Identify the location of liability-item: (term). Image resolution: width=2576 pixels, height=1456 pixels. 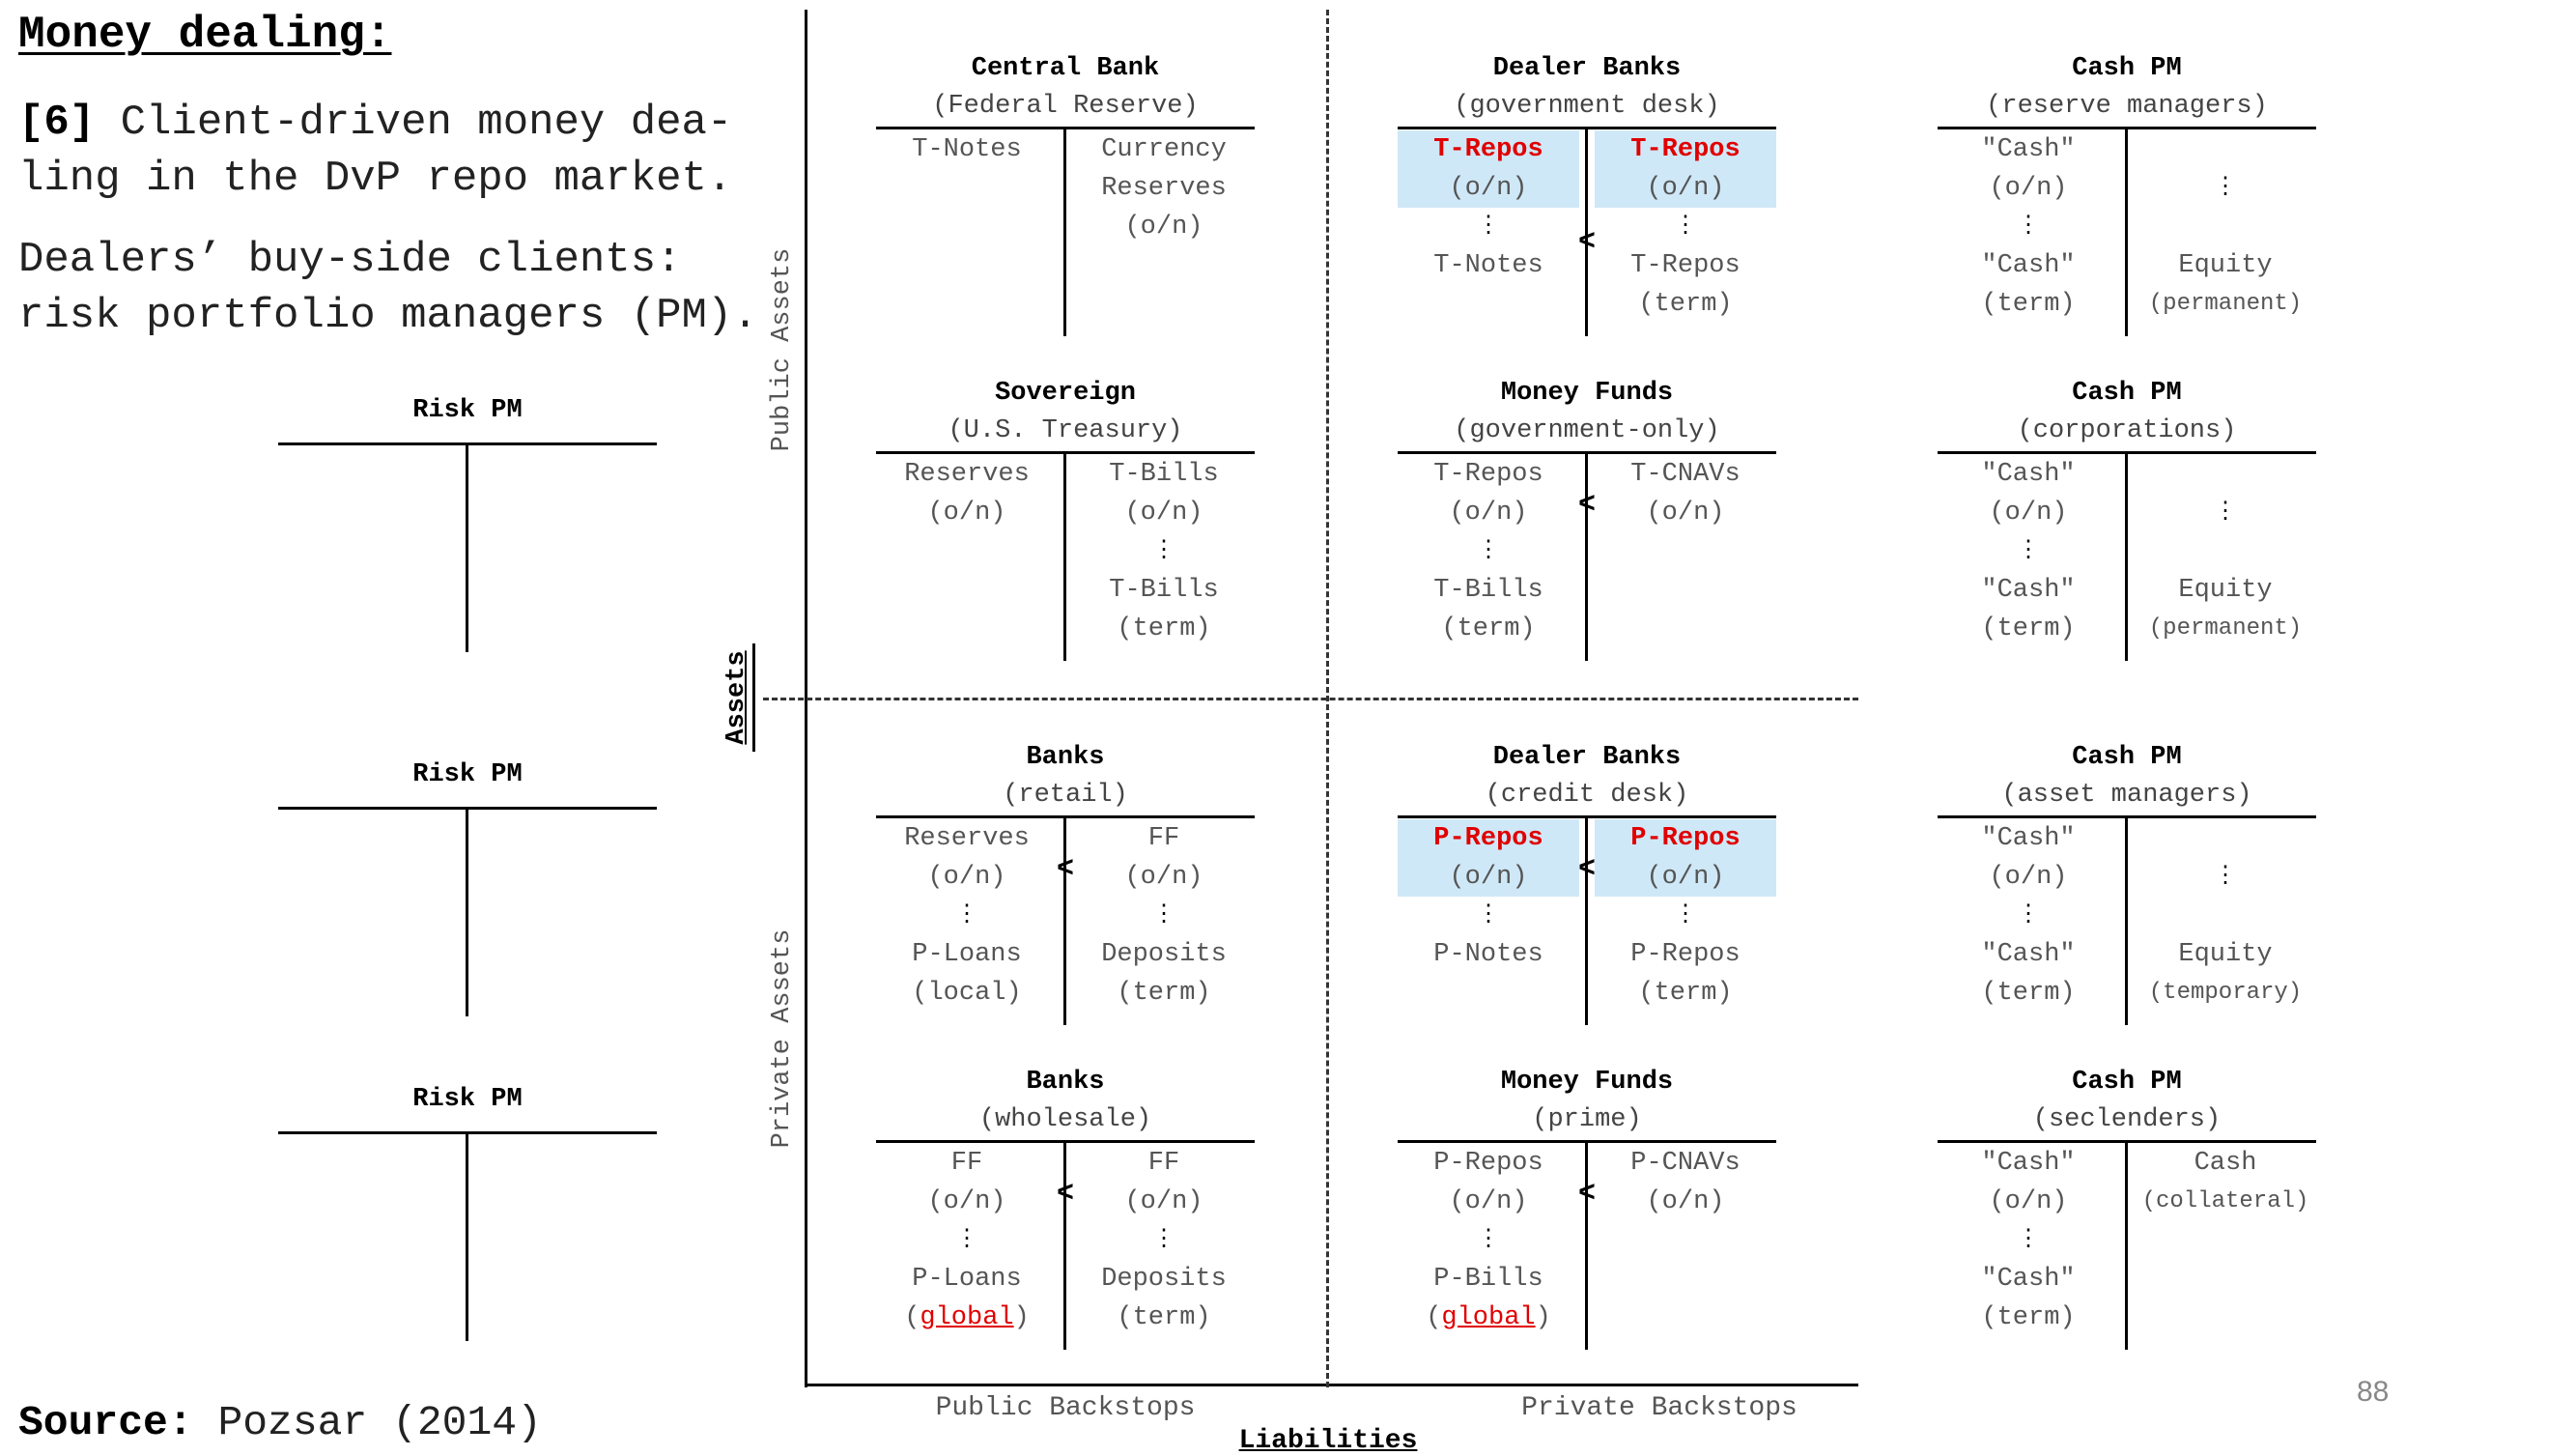
(1164, 994).